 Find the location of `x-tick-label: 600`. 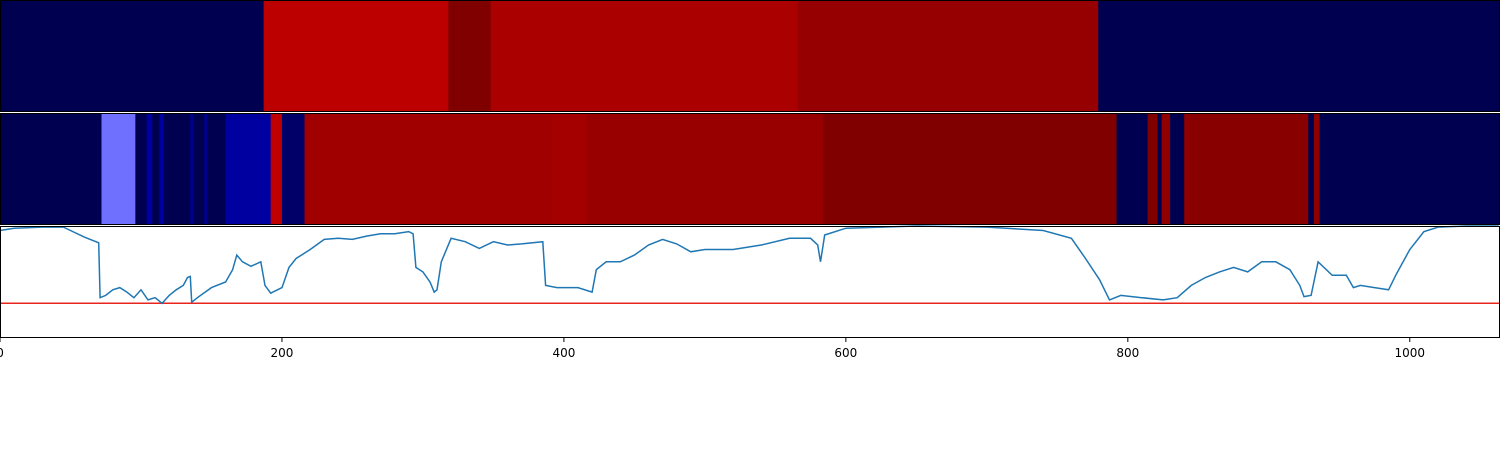

x-tick-label: 600 is located at coordinates (845, 353).